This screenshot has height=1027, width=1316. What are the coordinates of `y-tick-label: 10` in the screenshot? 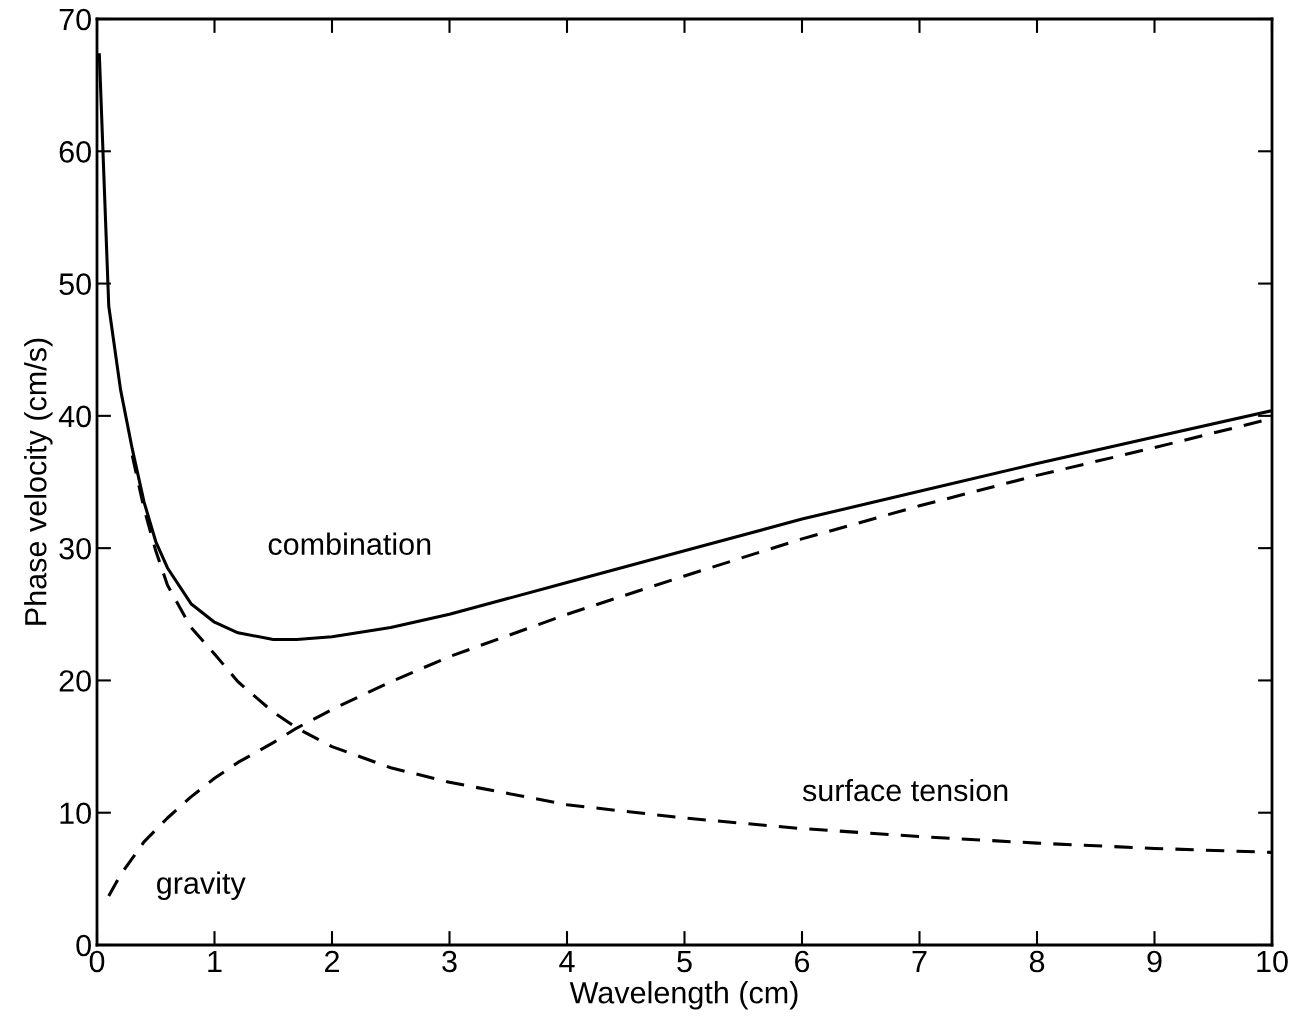 It's located at (75, 813).